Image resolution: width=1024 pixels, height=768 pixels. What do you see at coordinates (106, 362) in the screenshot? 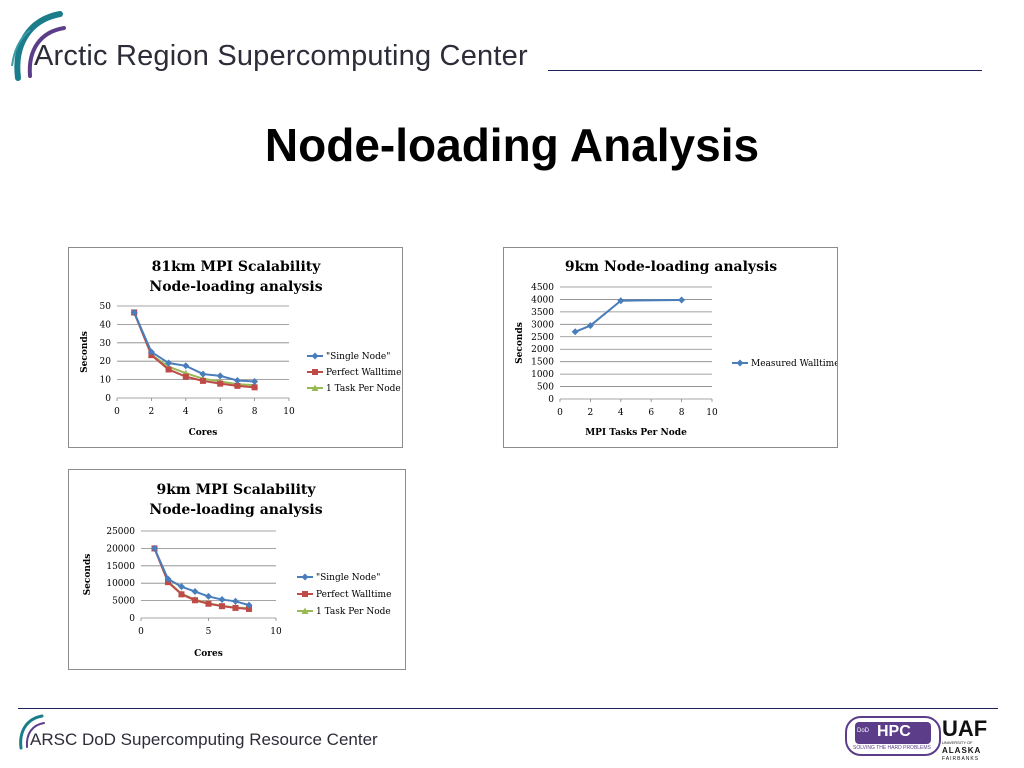
I see `y-tick-label: 20` at bounding box center [106, 362].